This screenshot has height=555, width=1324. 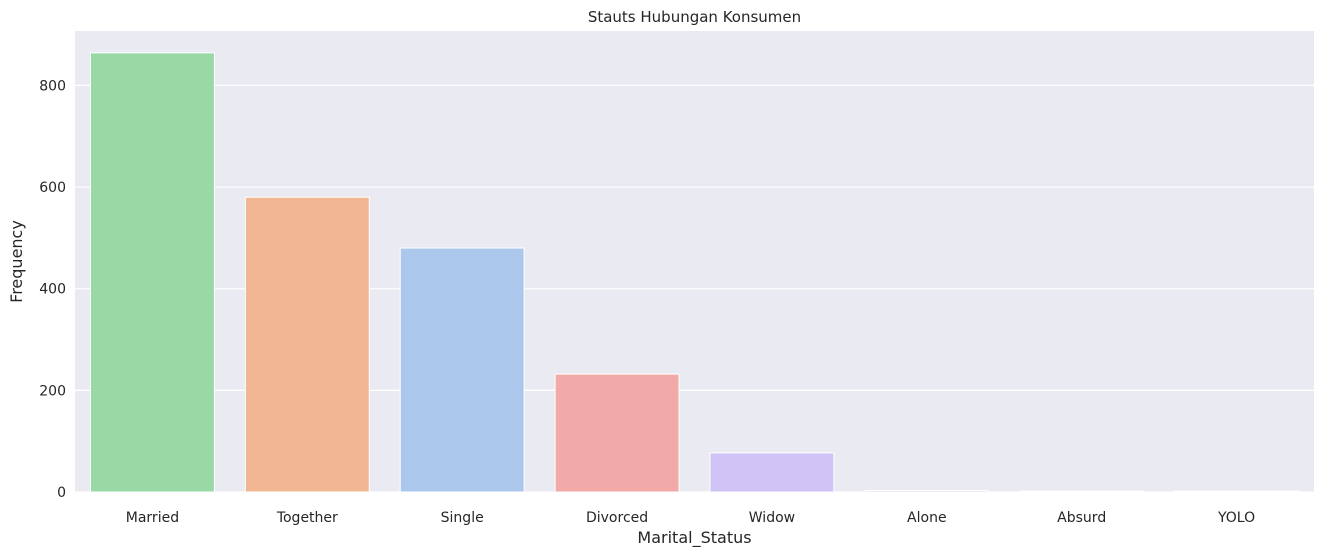 I want to click on bar-married, so click(x=152, y=272).